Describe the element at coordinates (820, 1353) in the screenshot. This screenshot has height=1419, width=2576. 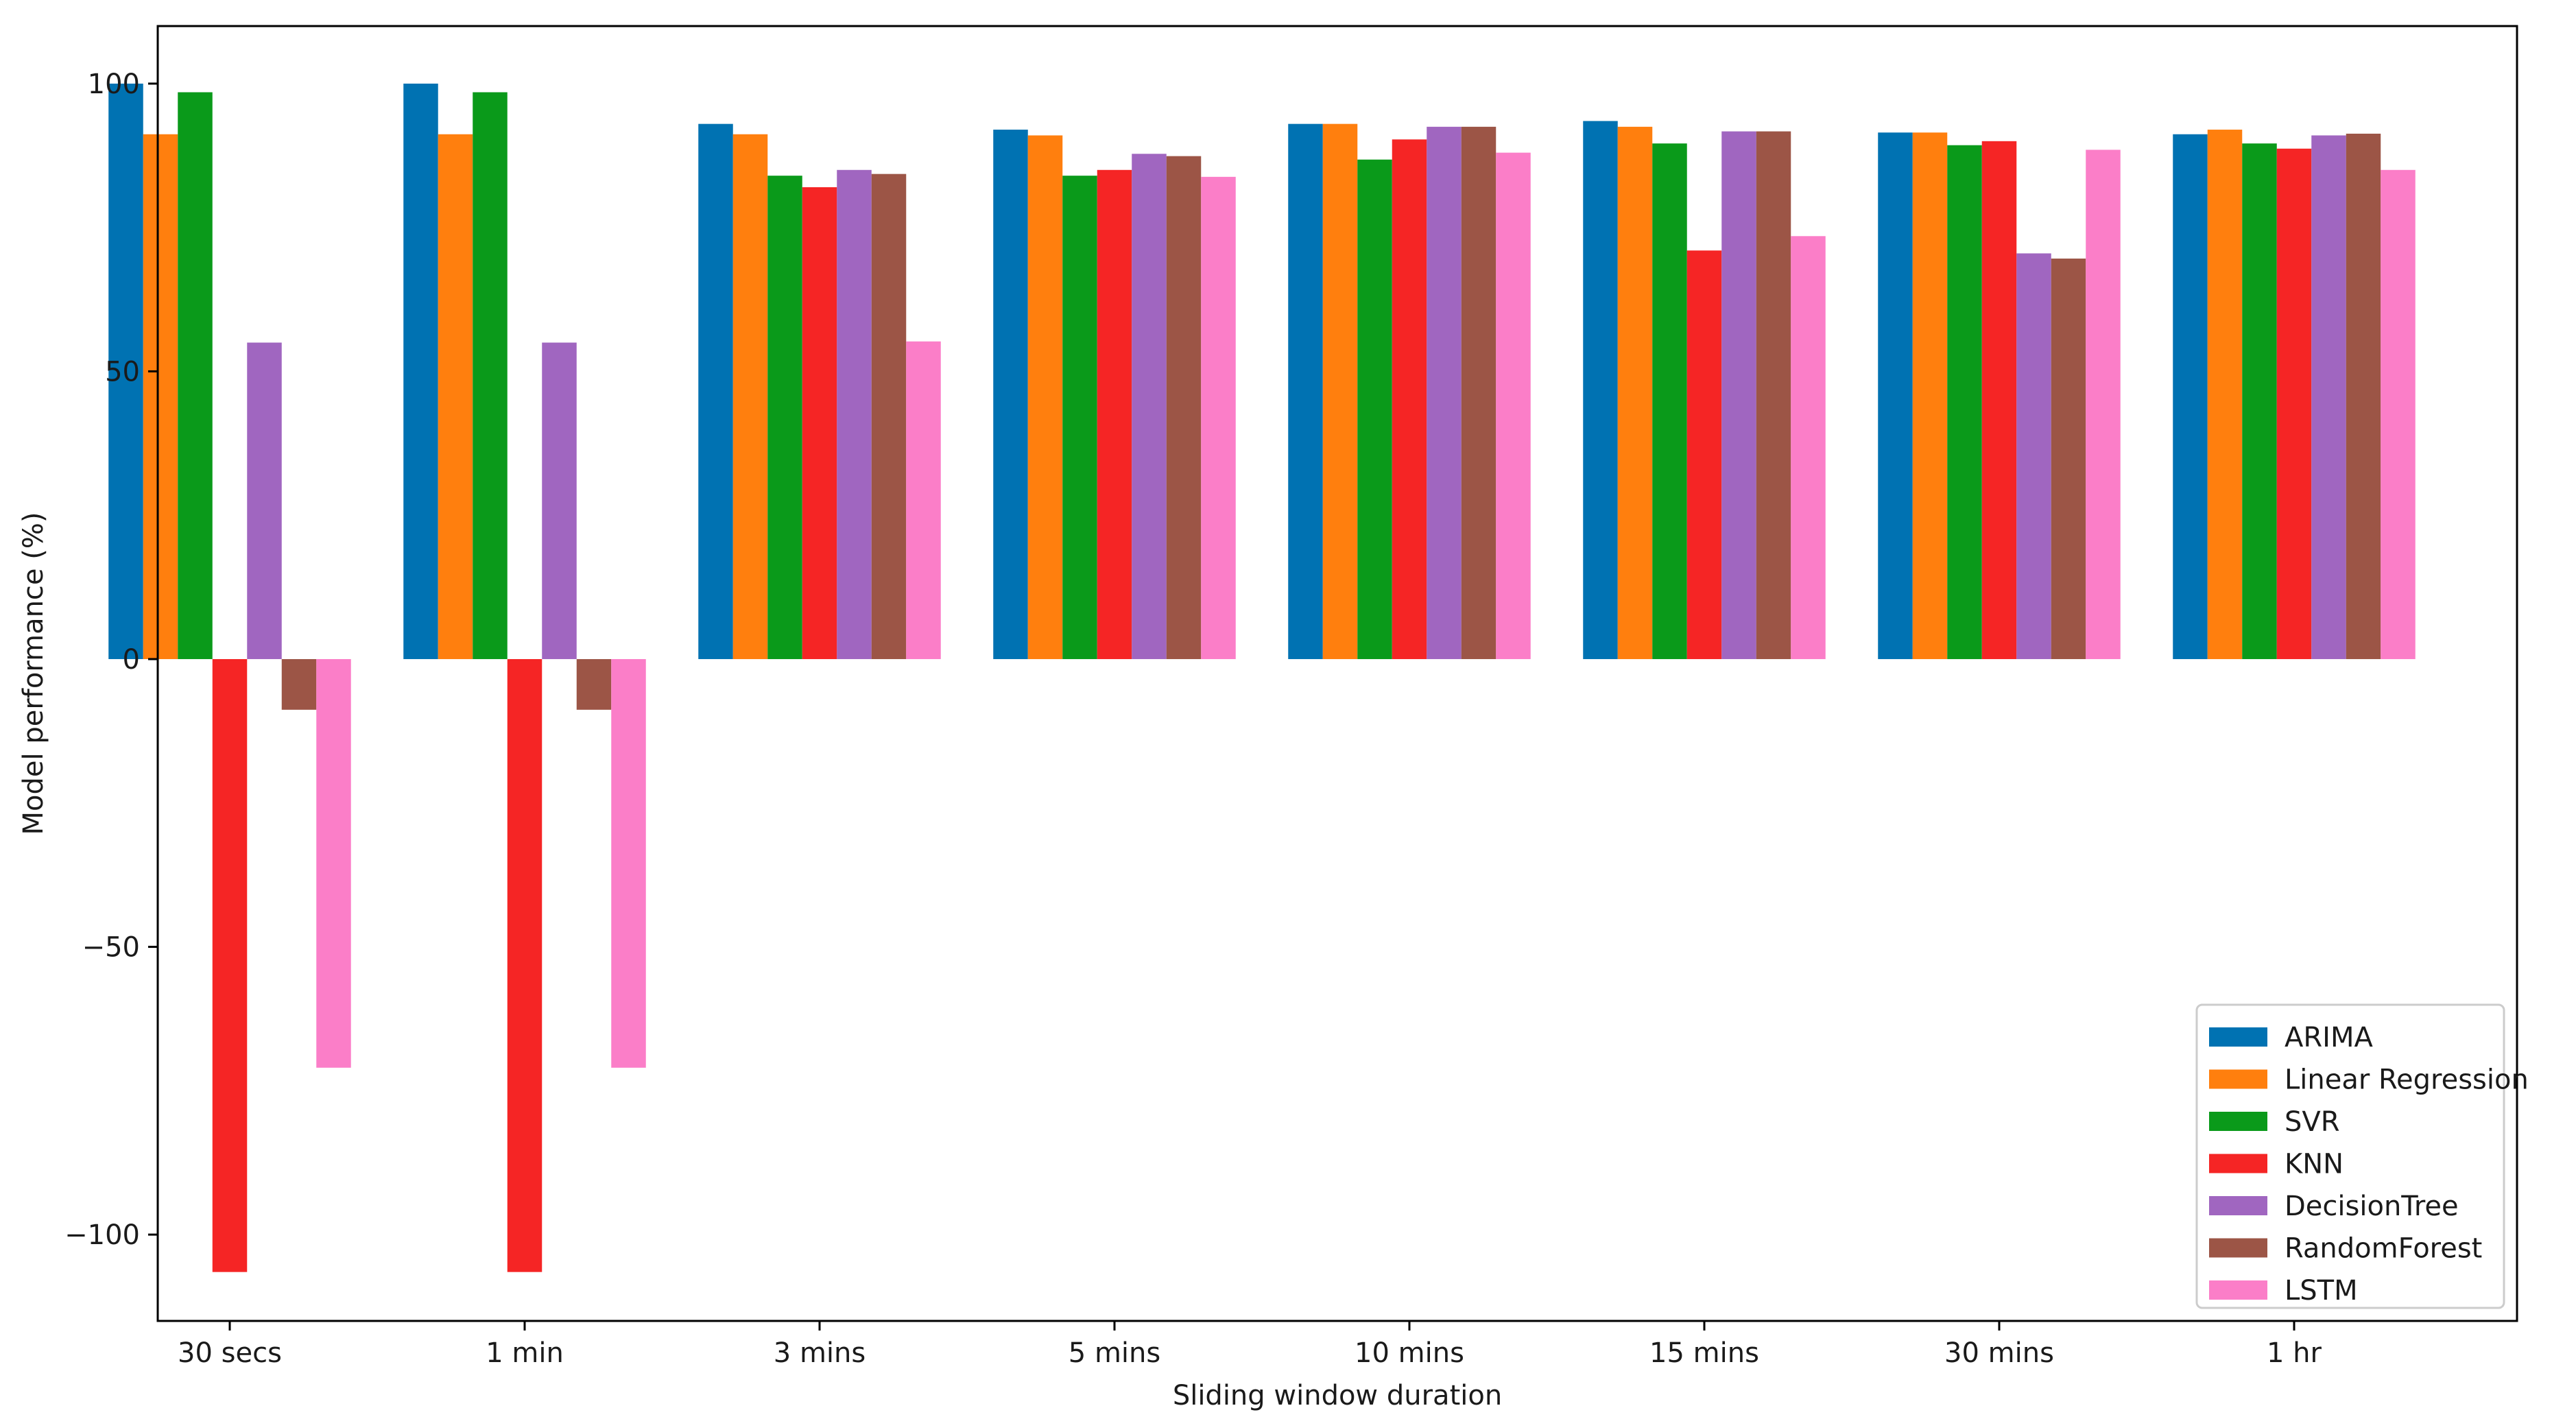
I see `x-tick-label: 3 mins` at that location.